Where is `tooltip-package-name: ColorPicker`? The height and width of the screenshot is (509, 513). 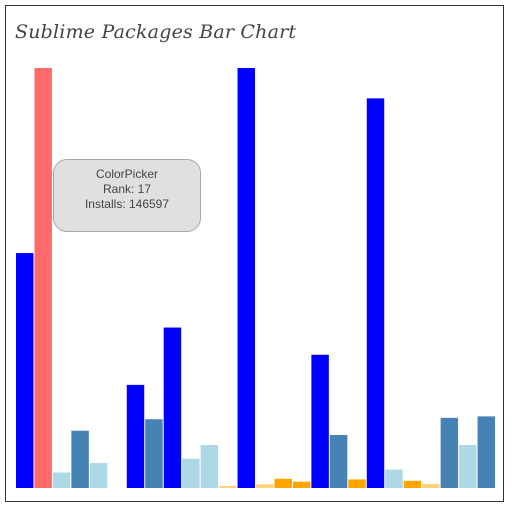
tooltip-package-name: ColorPicker is located at coordinates (126, 174).